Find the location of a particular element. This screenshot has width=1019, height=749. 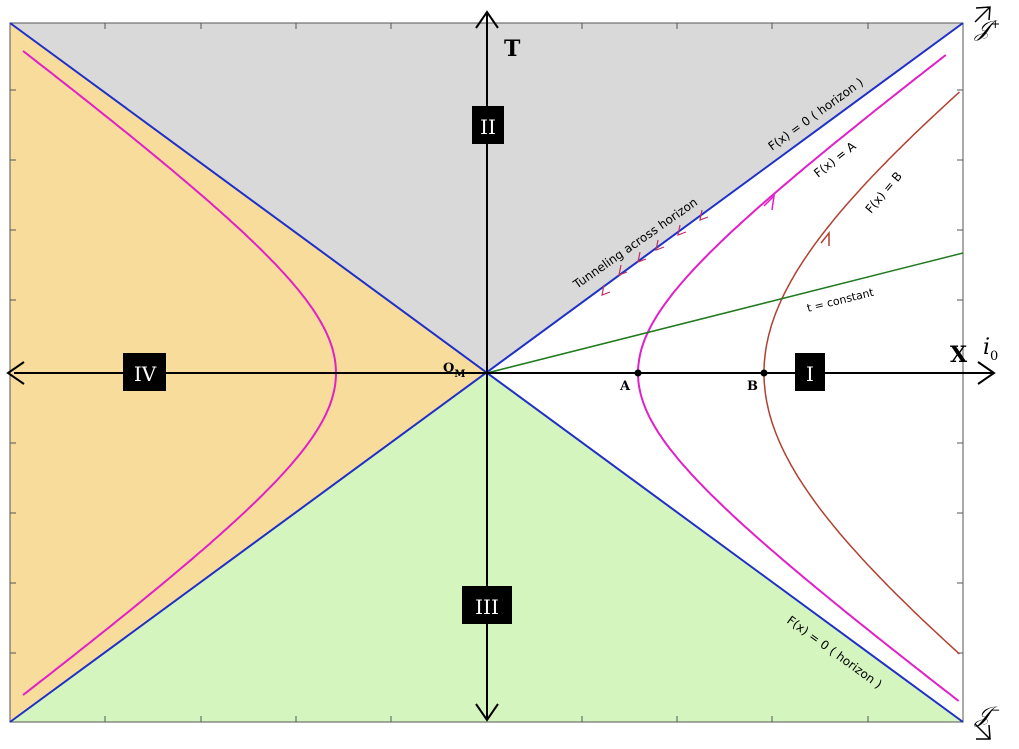

t-constant-line is located at coordinates (725, 313).